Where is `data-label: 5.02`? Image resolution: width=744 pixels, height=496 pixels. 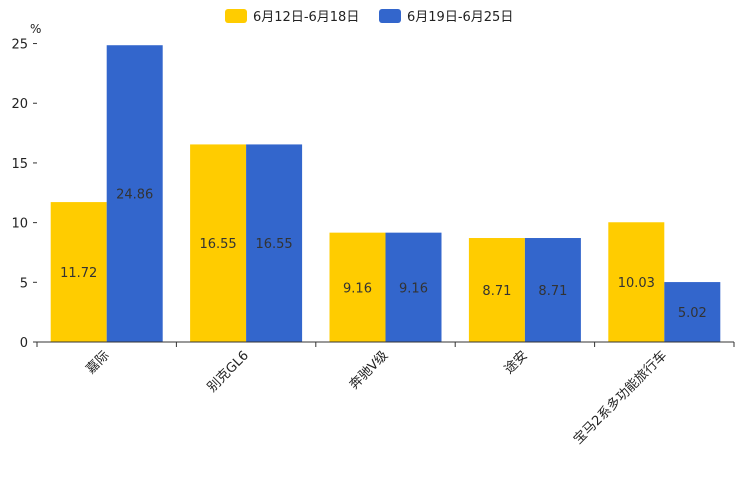
data-label: 5.02 is located at coordinates (692, 313).